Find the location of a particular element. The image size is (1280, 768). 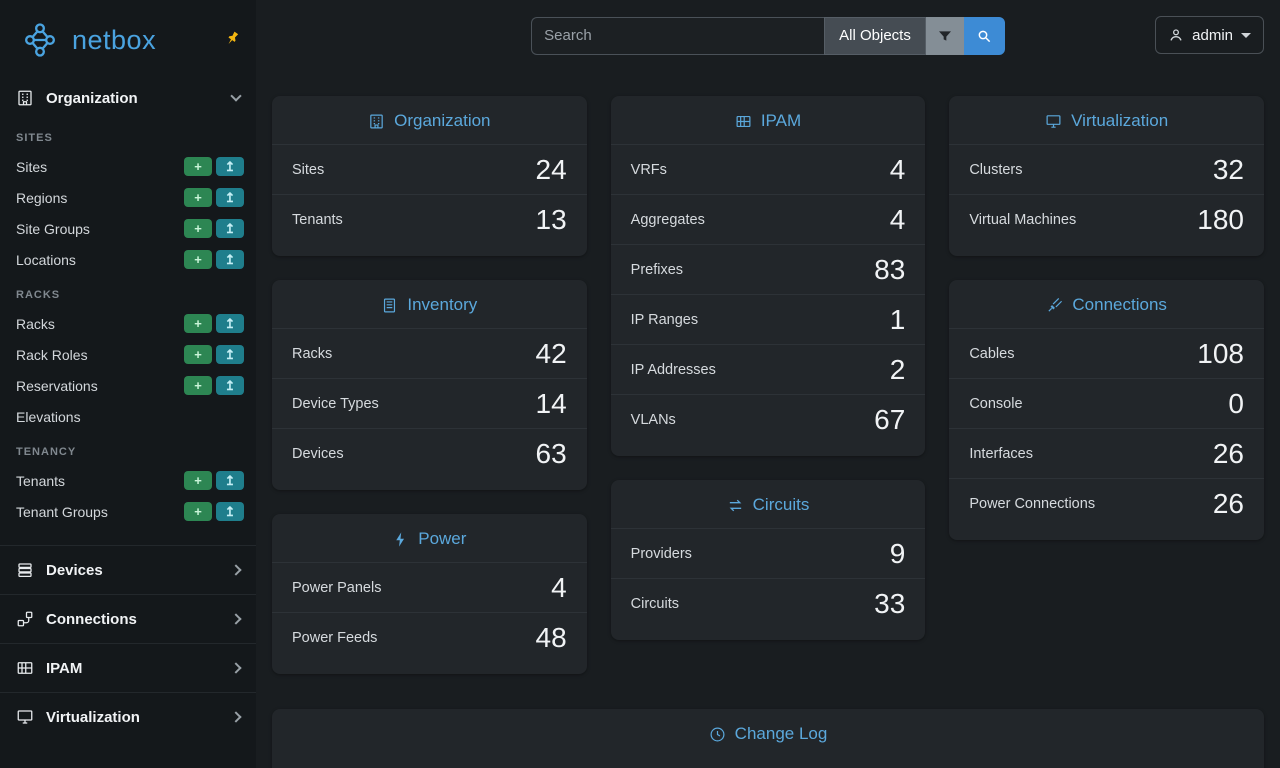

stat-link: Sites is located at coordinates (308, 169).